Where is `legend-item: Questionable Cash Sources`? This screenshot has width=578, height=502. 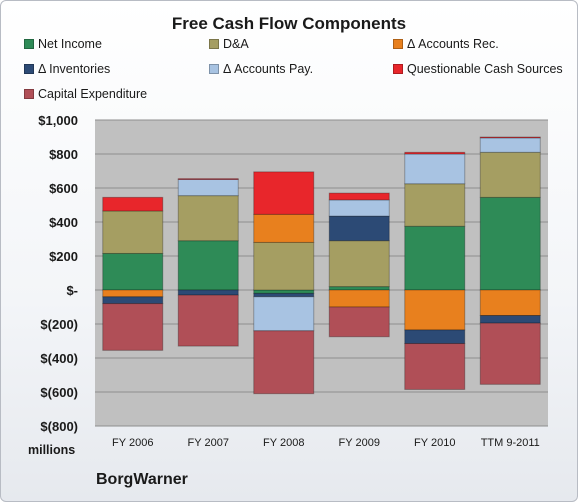 legend-item: Questionable Cash Sources is located at coordinates (478, 69).